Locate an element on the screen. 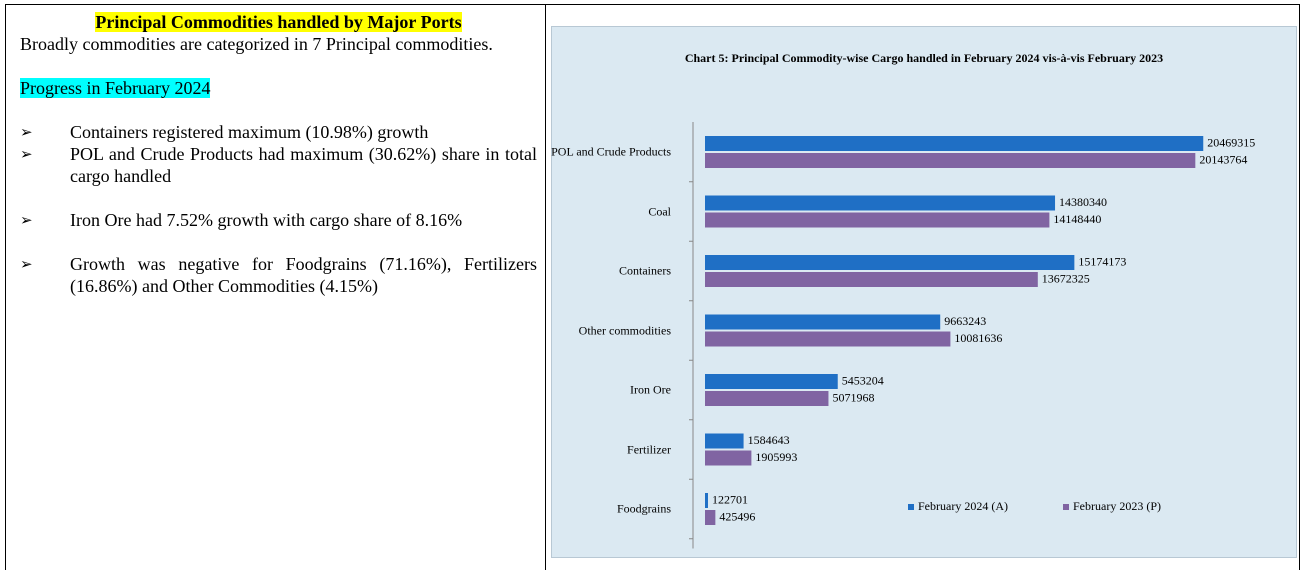 The width and height of the screenshot is (1307, 570). category-label: Iron Ore is located at coordinates (650, 389).